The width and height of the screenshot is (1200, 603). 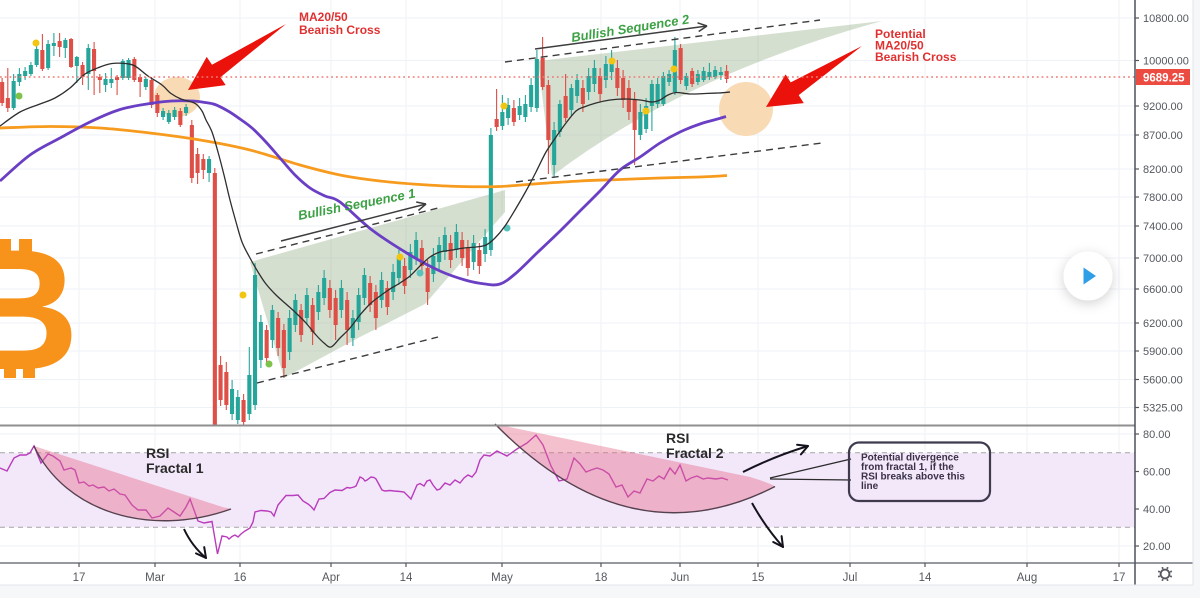 What do you see at coordinates (1163, 409) in the screenshot?
I see `svg-text: 5325.00` at bounding box center [1163, 409].